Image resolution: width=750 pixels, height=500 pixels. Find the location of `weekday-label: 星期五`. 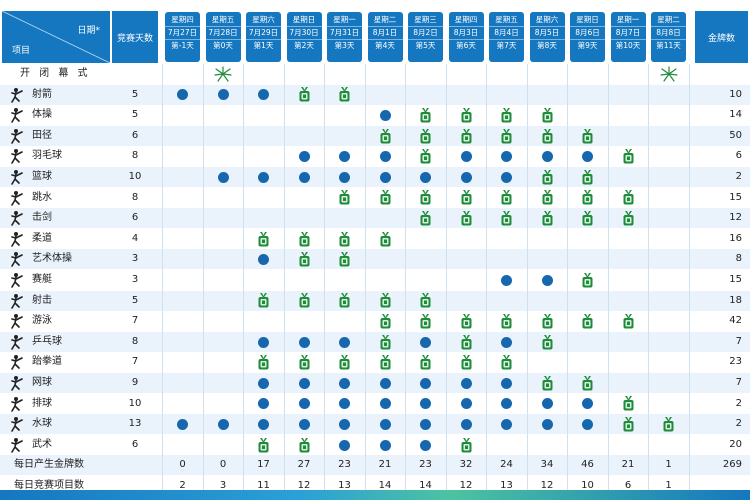

weekday-label: 星期五 is located at coordinates (506, 20).